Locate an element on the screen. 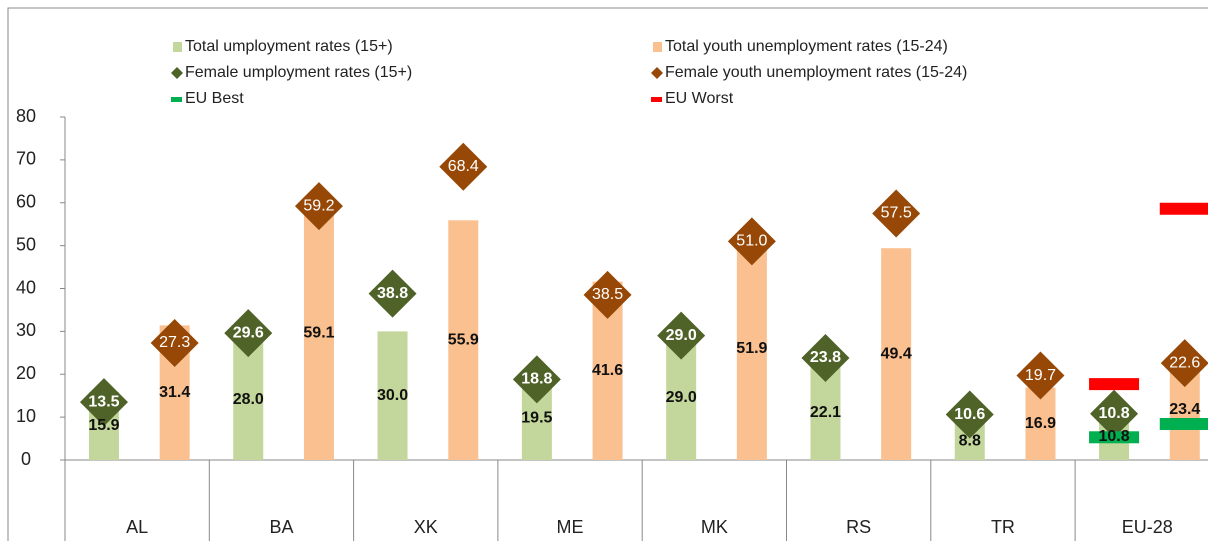 This screenshot has width=1208, height=541. data-label: 57.5 is located at coordinates (896, 213).